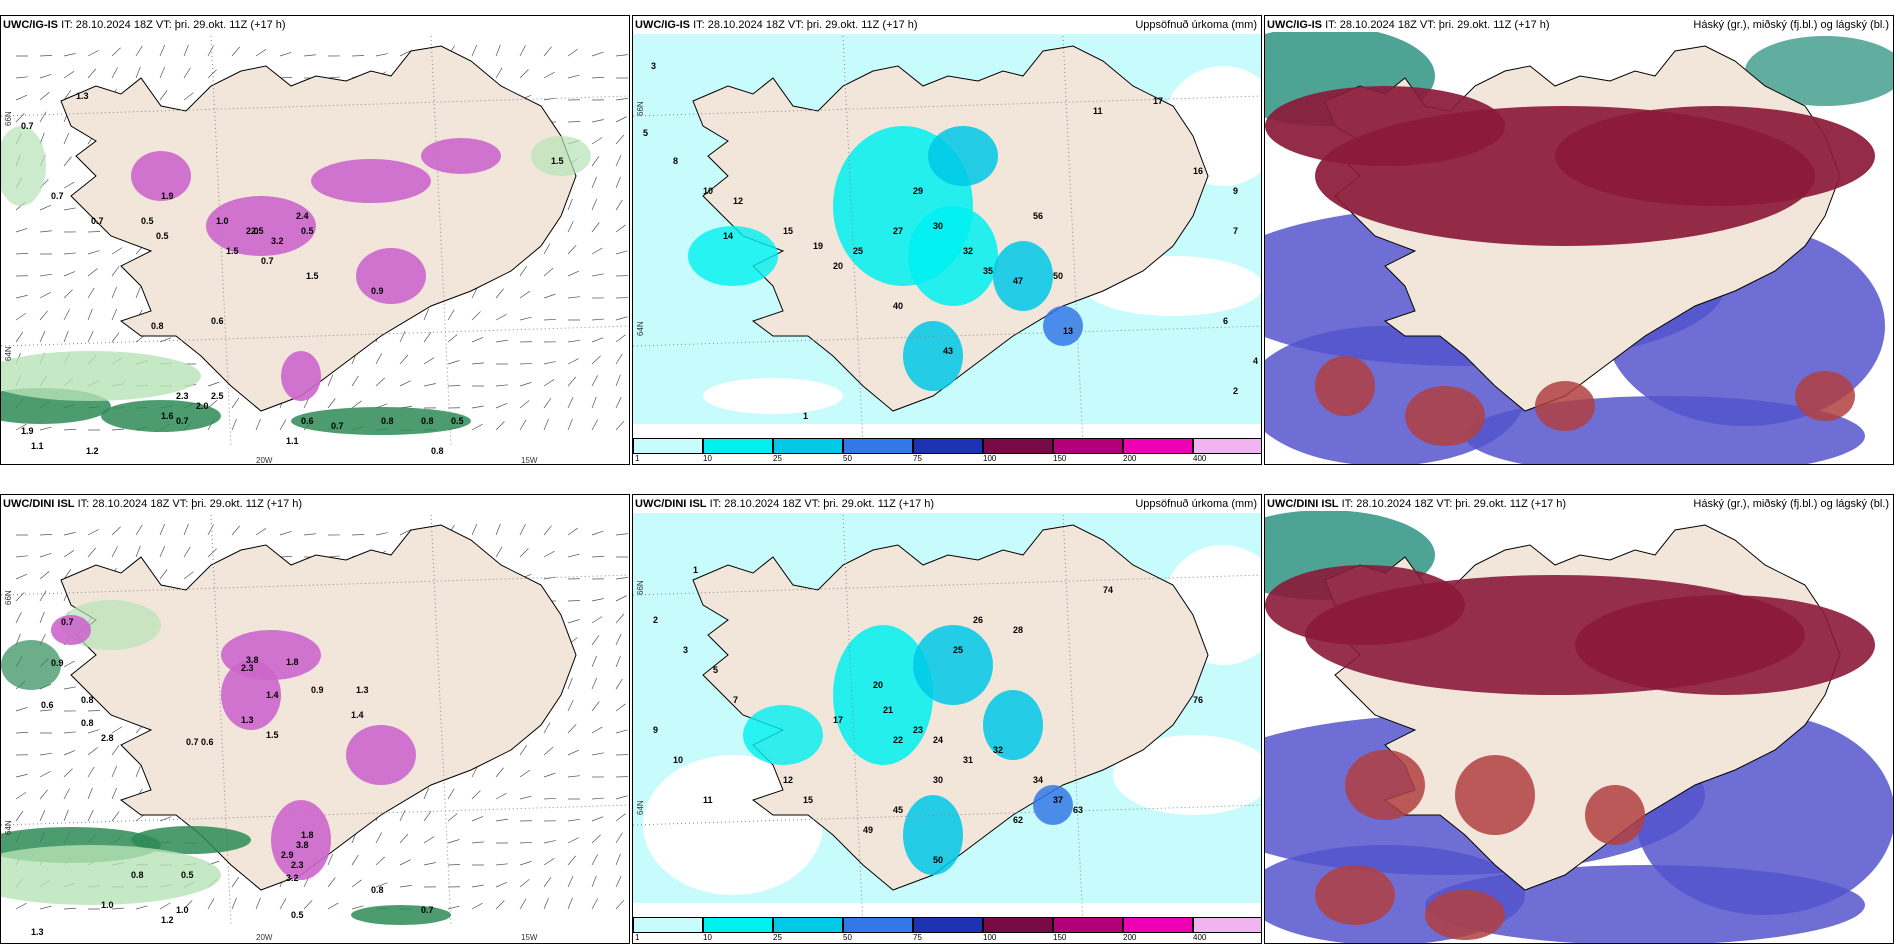 The width and height of the screenshot is (1900, 950). Describe the element at coordinates (1385, 126) in the screenshot. I see `mid-cloud` at that location.